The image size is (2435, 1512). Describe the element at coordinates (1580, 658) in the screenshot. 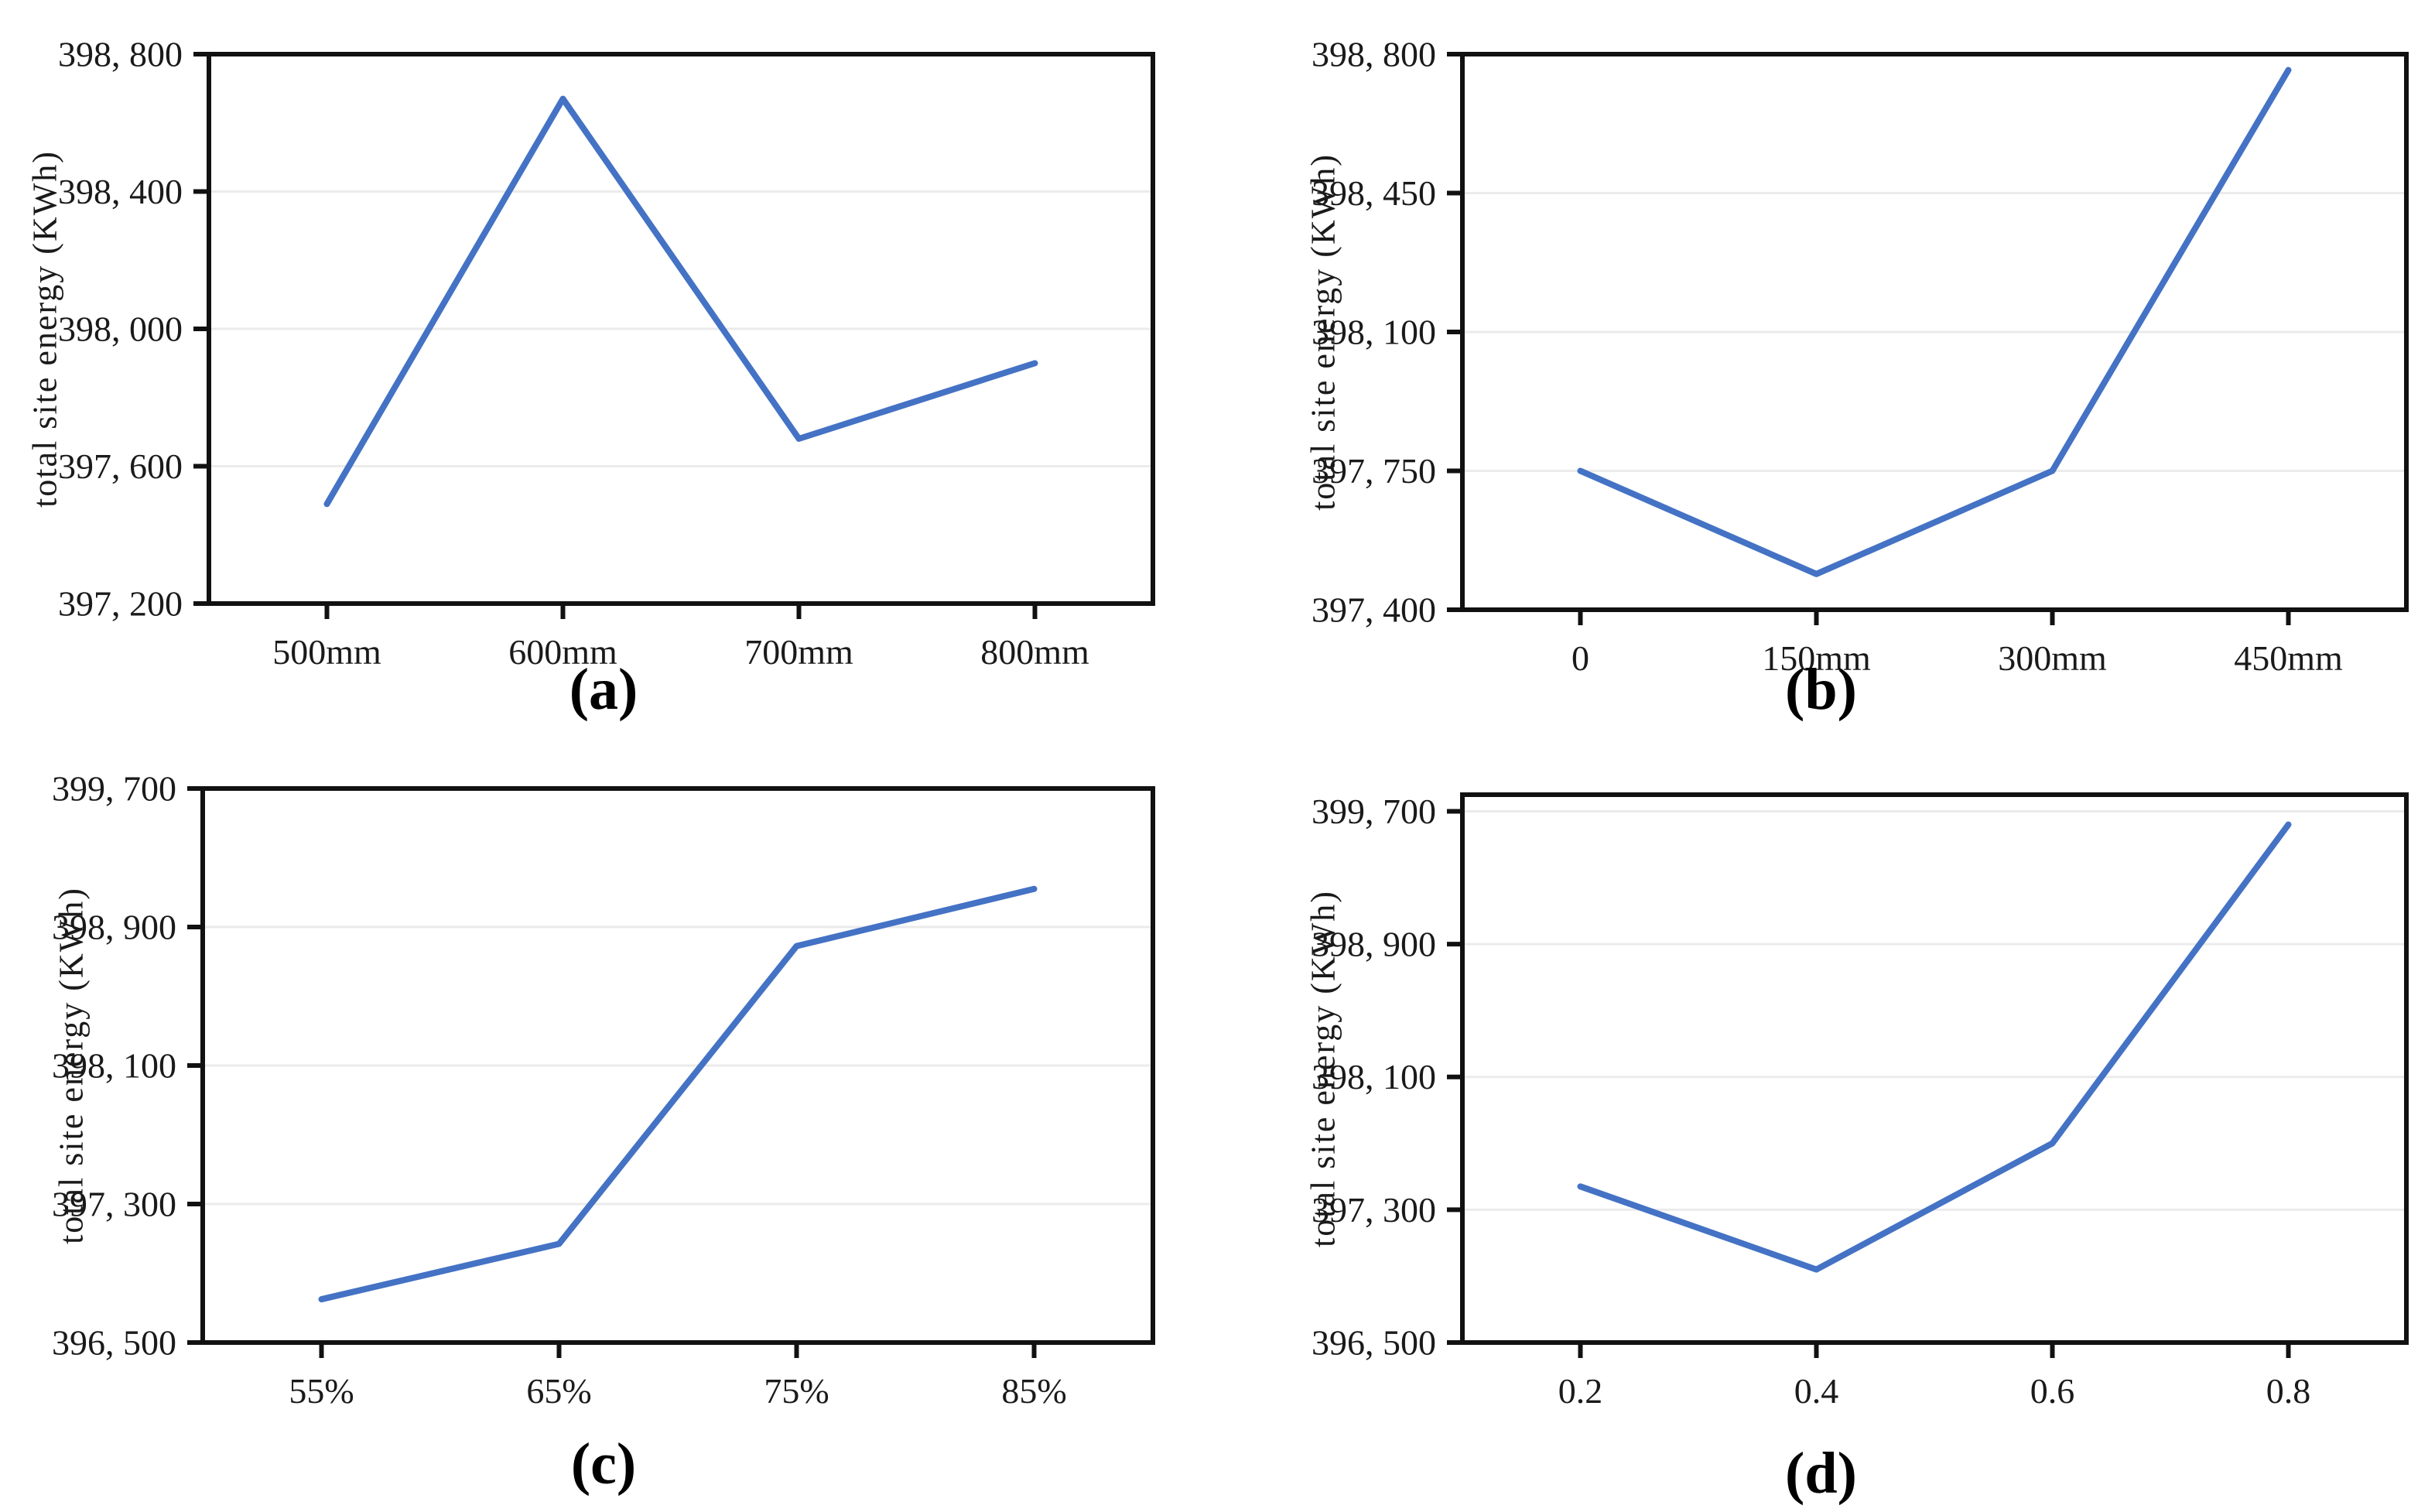

I see `x-tick-label: 0` at that location.